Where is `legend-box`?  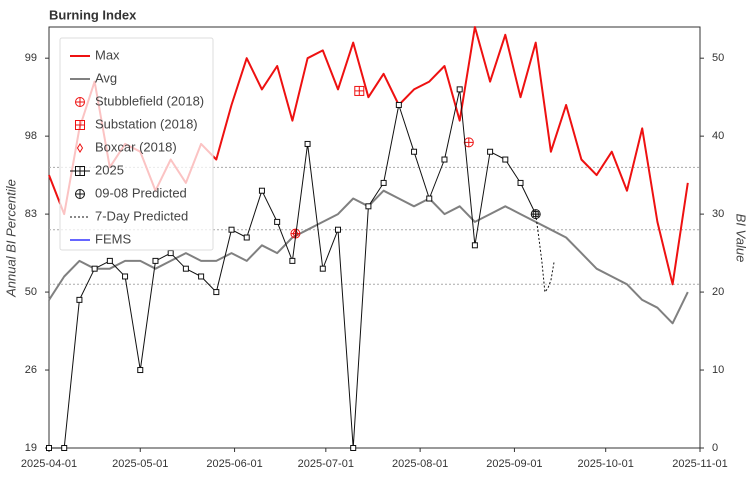
legend-box is located at coordinates (136, 144).